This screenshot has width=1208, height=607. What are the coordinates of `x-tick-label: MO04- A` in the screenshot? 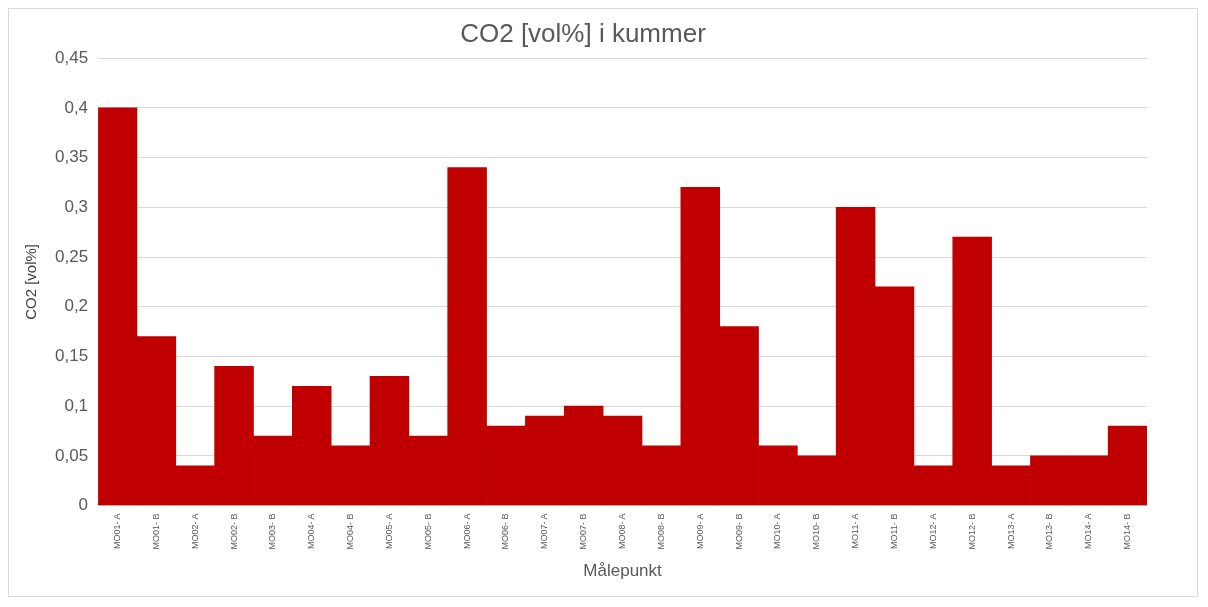 It's located at (311, 531).